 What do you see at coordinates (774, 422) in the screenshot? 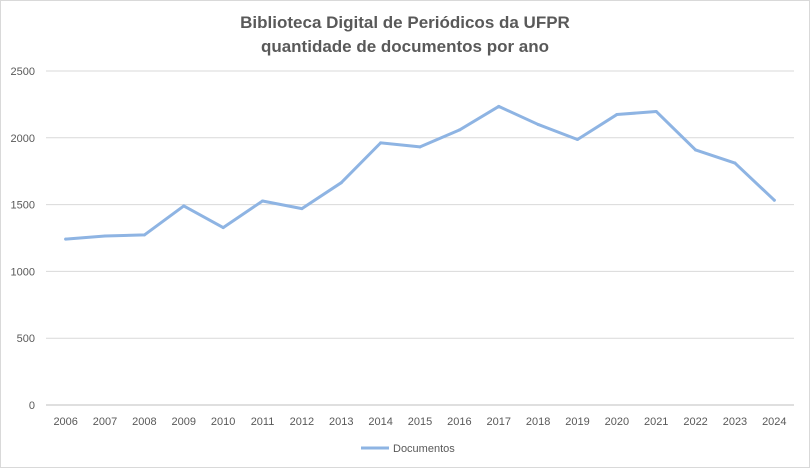
I see `x-tick-label: 2024` at bounding box center [774, 422].